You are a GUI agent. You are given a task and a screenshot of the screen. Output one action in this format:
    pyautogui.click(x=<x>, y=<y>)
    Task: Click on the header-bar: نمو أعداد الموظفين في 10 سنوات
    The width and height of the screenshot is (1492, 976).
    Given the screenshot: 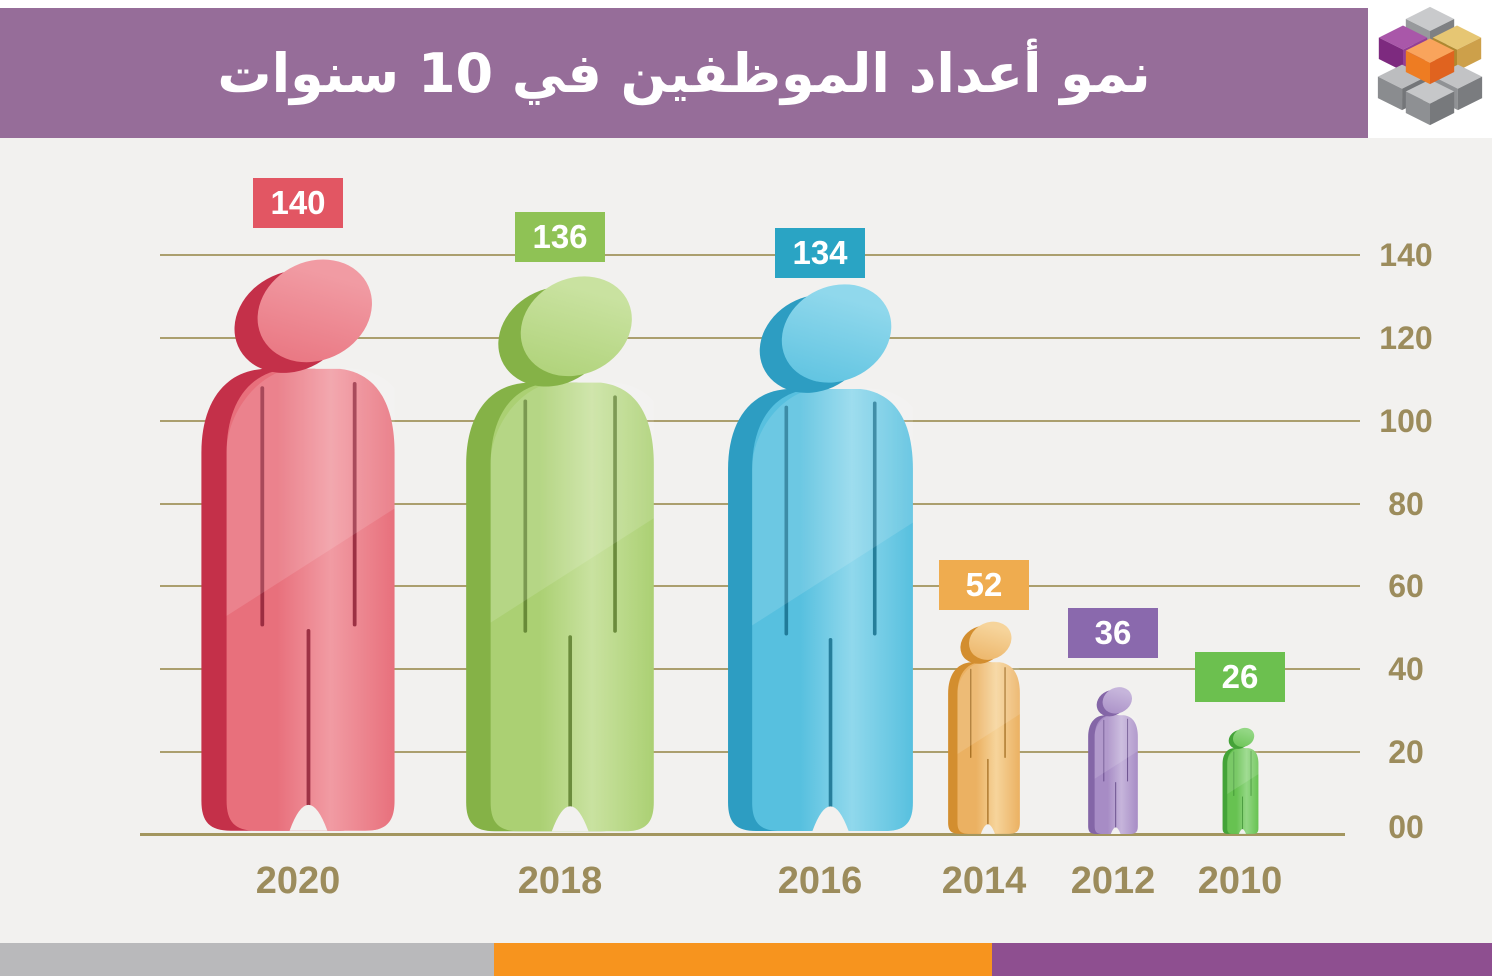 What is the action you would take?
    pyautogui.click(x=684, y=73)
    